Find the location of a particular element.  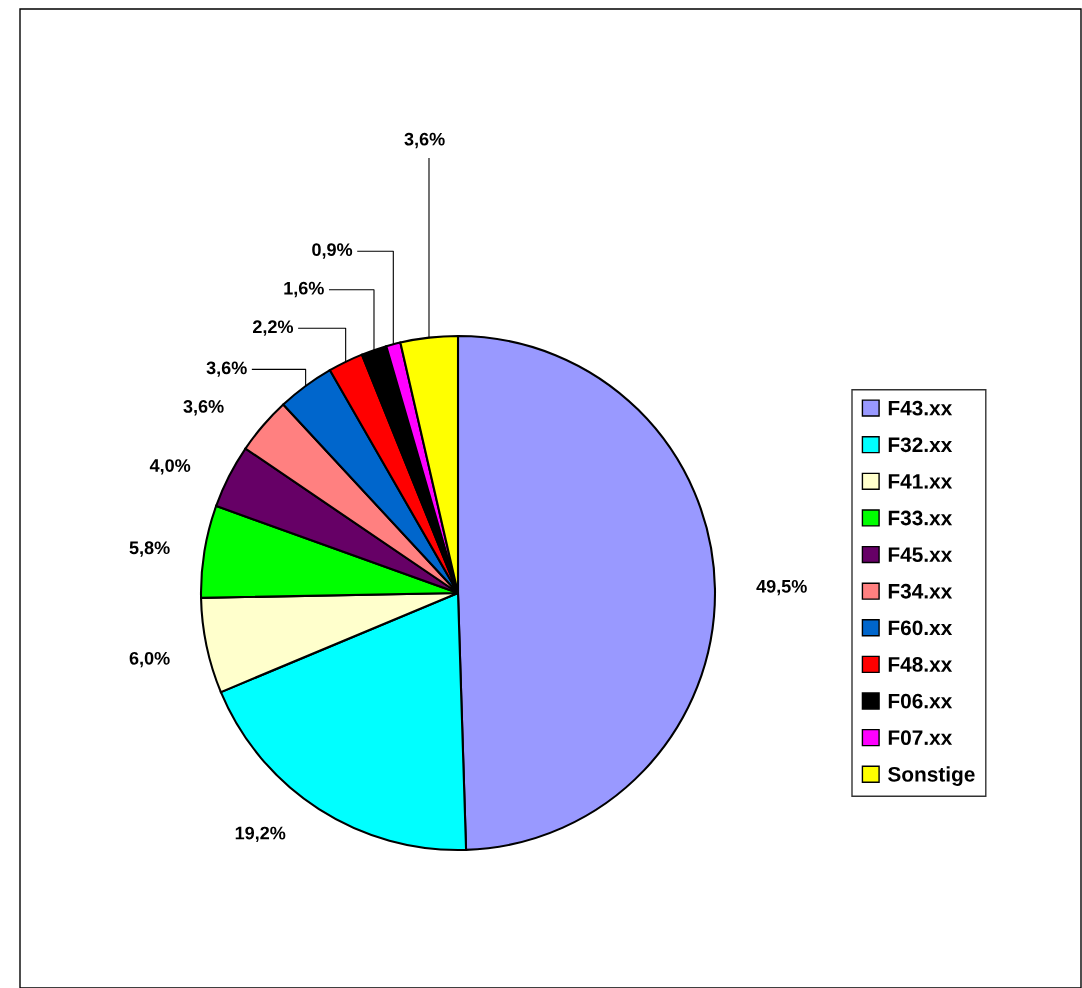

legend-label: F34.xx is located at coordinates (920, 591).